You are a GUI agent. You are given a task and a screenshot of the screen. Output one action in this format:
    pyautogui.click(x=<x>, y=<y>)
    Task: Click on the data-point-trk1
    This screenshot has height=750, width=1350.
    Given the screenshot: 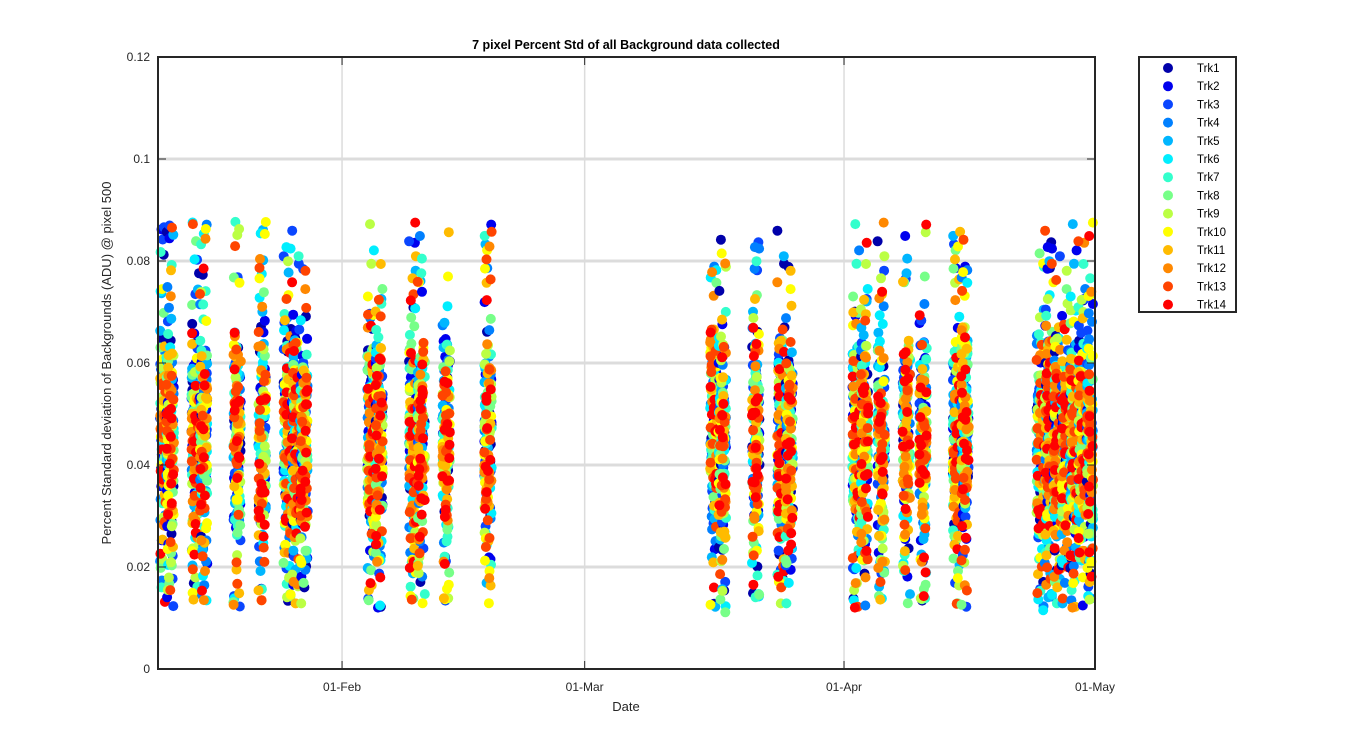 What is the action you would take?
    pyautogui.click(x=720, y=239)
    